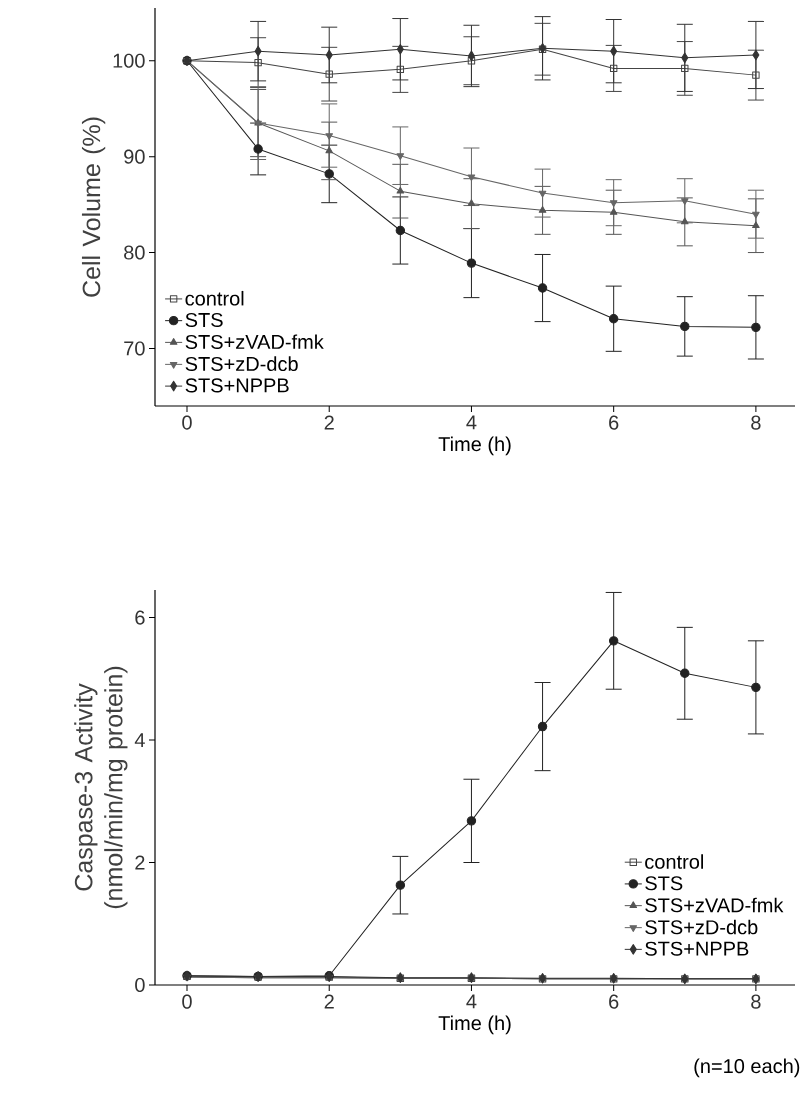 The height and width of the screenshot is (1118, 806). What do you see at coordinates (747, 1068) in the screenshot?
I see `text: (n=10 each)` at bounding box center [747, 1068].